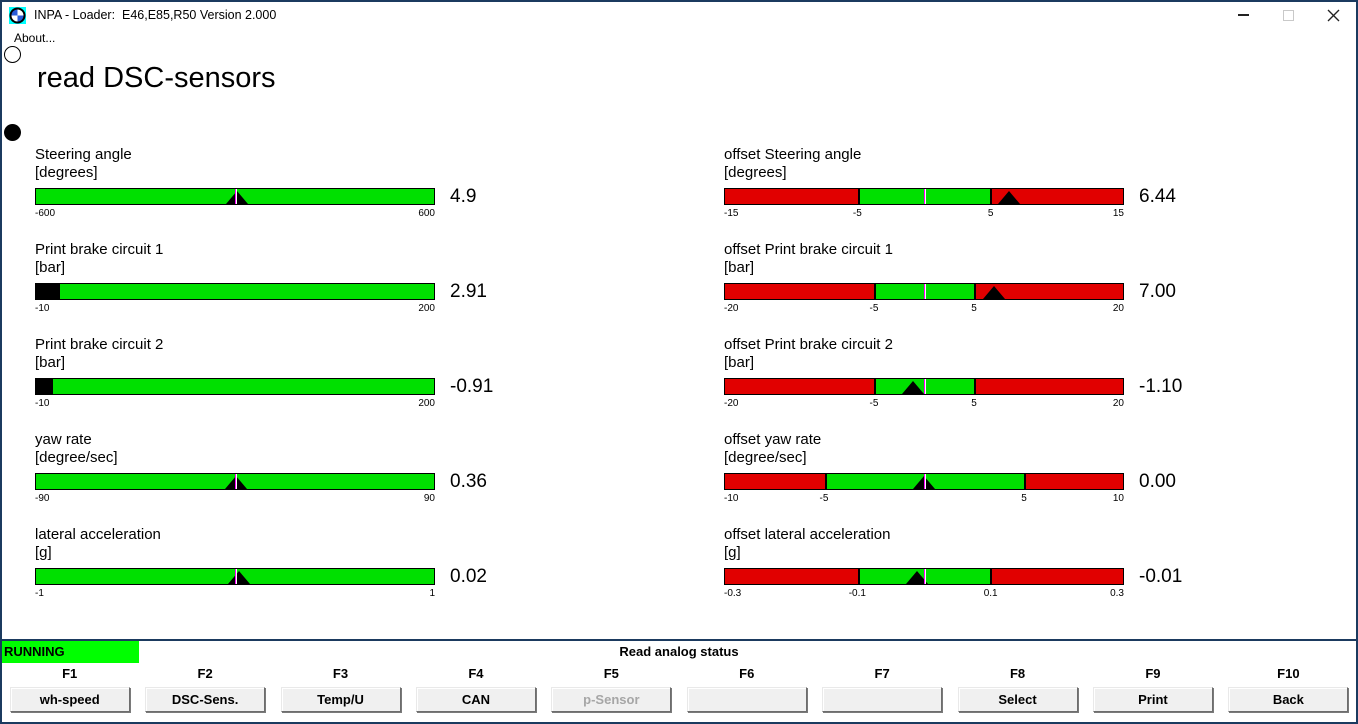 This screenshot has width=1358, height=724. Describe the element at coordinates (1117, 593) in the screenshot. I see `gauge-tick-label: 0.3` at that location.